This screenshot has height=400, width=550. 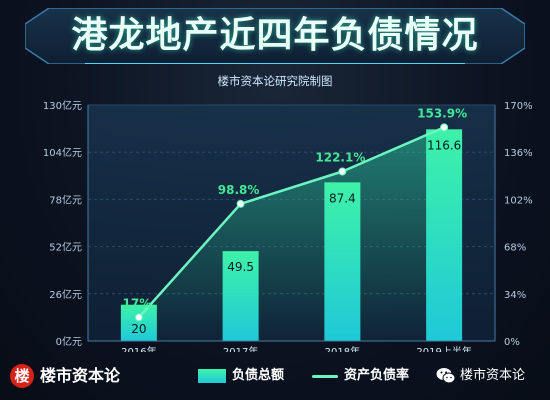 I want to click on logo-badge: 楼, so click(x=22, y=376).